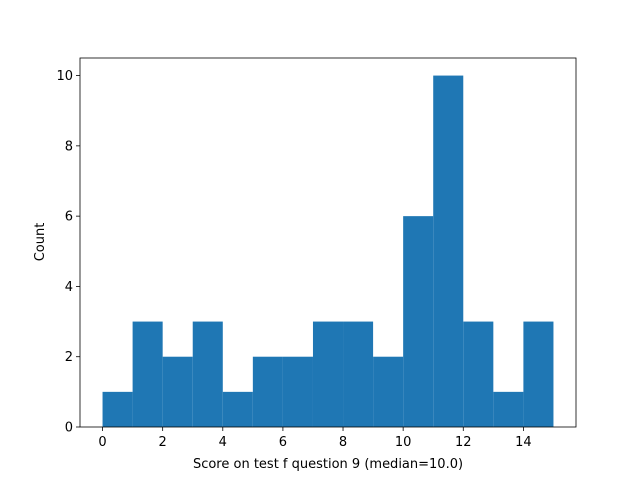  Describe the element at coordinates (102, 442) in the screenshot. I see `x-tick-label: 0` at that location.